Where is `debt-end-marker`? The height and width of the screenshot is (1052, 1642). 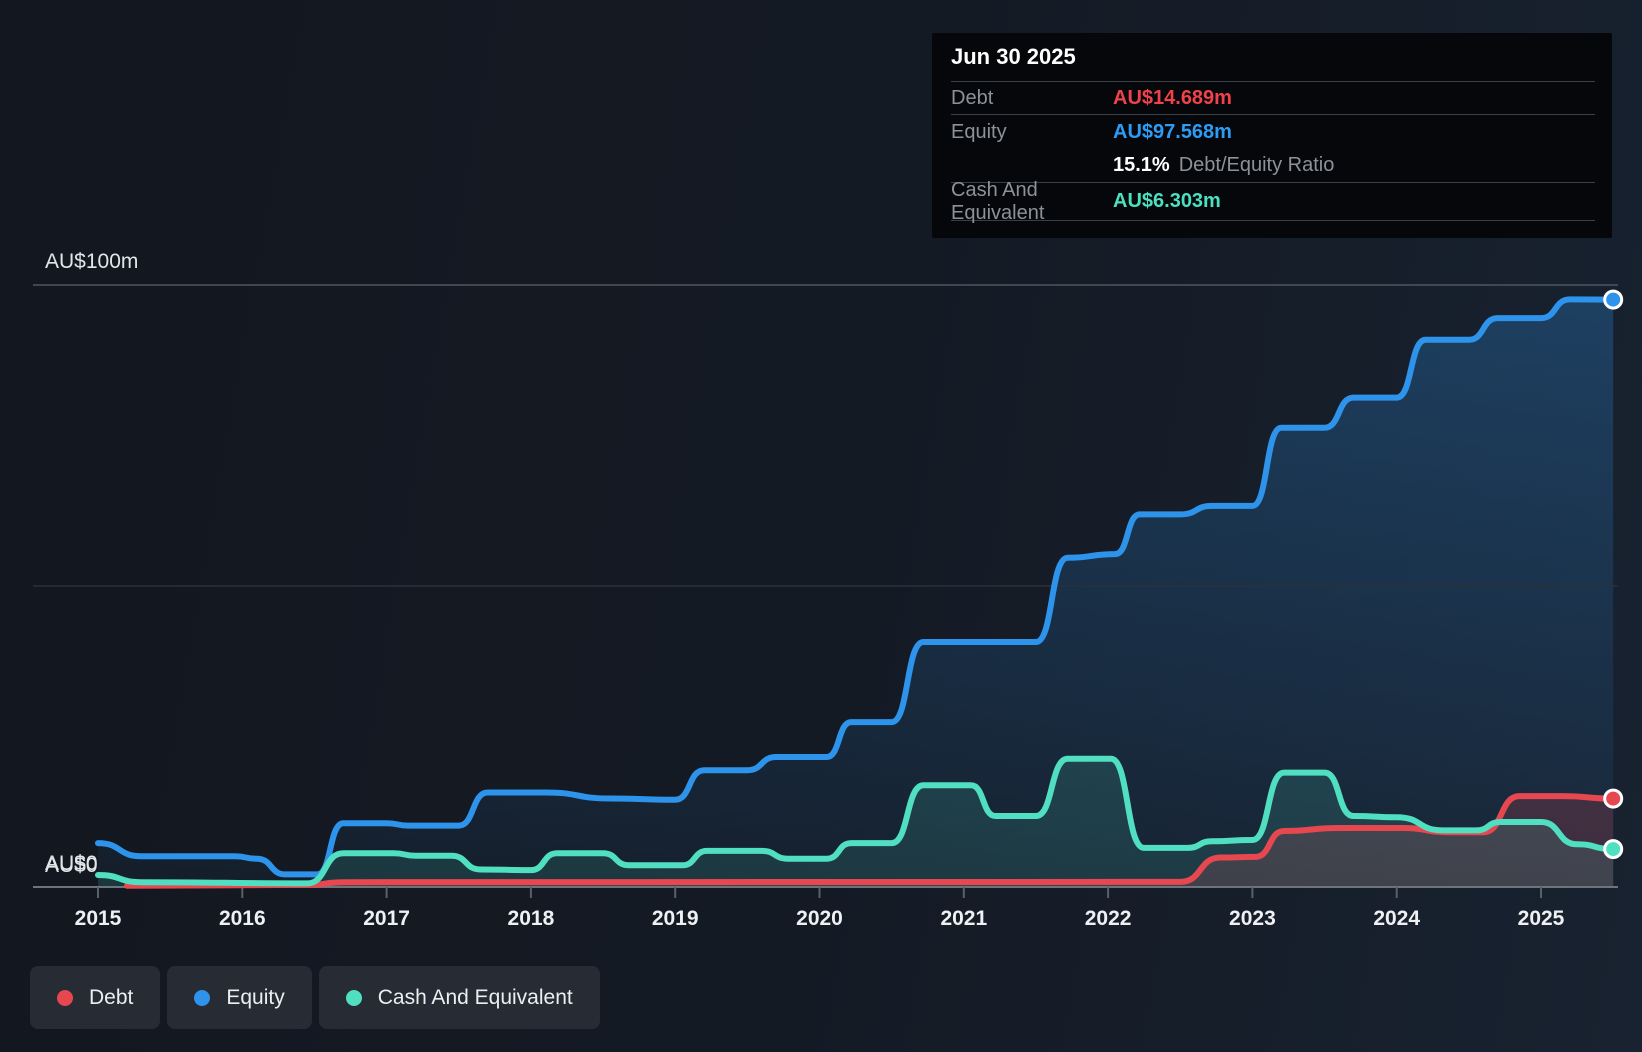 debt-end-marker is located at coordinates (1613, 798).